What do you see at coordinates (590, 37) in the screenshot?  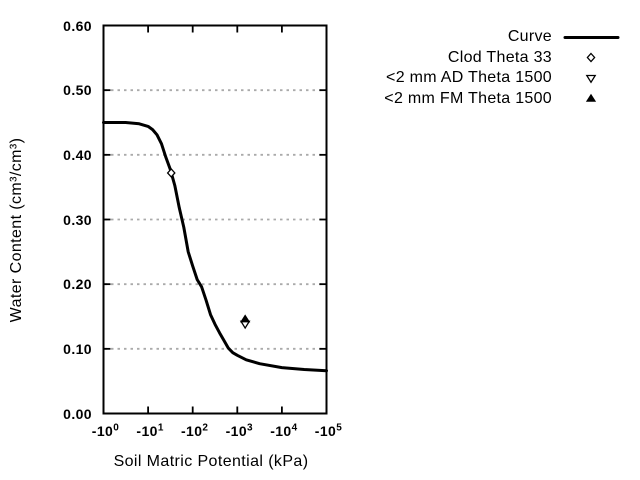 I see `legend-sample-line` at bounding box center [590, 37].